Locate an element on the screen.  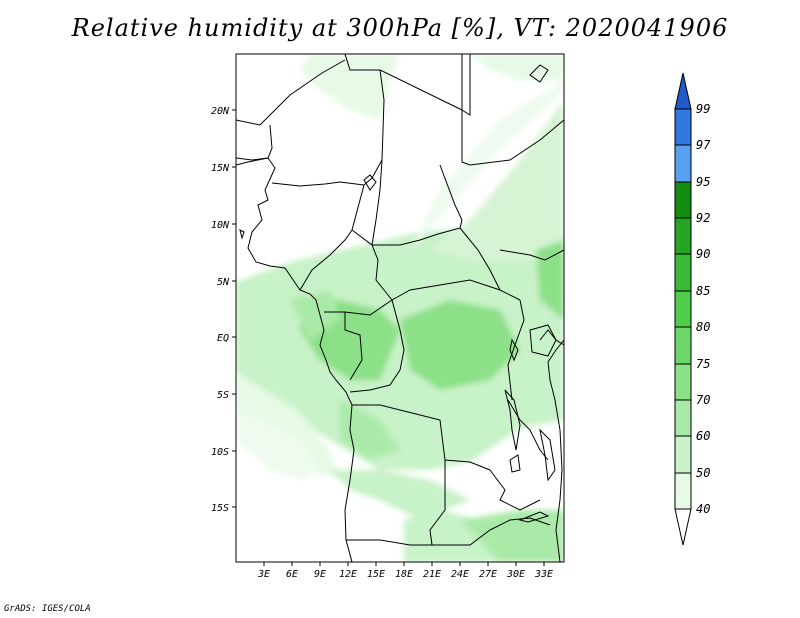
grads-credit: GrADS: IGES/COLA is located at coordinates (47, 609).